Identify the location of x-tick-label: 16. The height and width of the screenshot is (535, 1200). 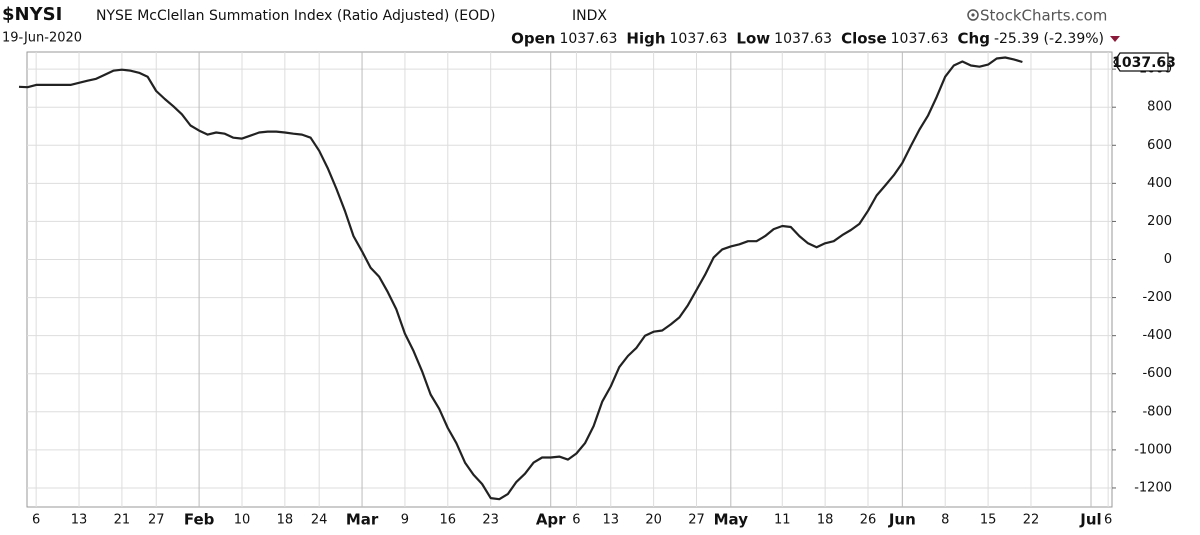
(448, 520).